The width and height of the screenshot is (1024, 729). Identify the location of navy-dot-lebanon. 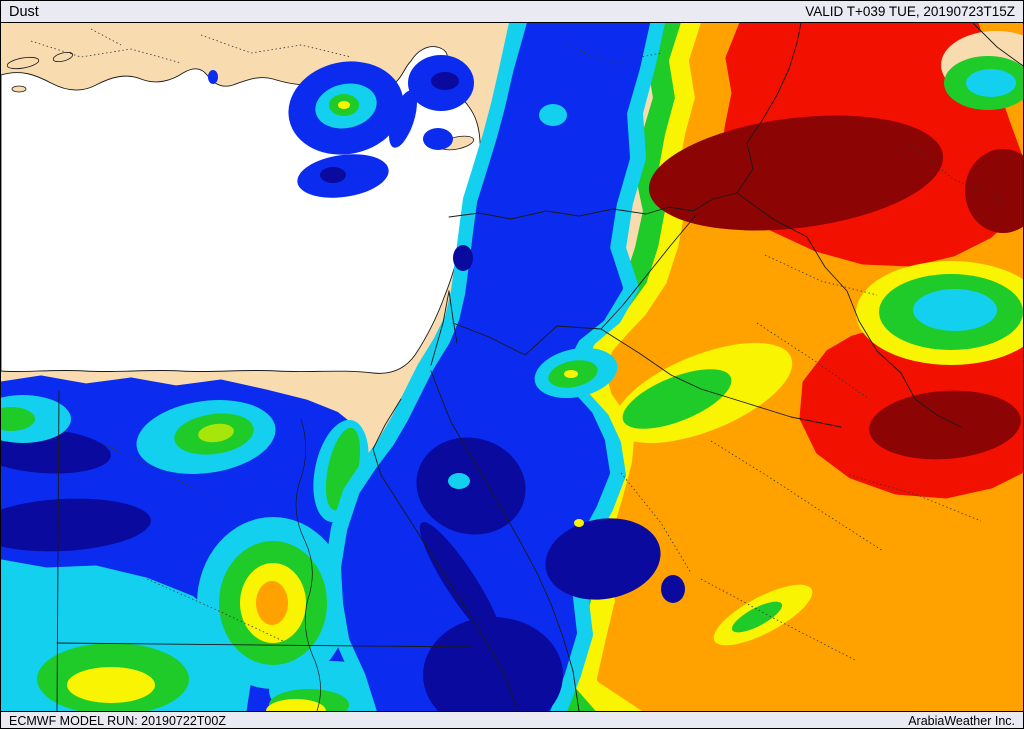
(463, 258).